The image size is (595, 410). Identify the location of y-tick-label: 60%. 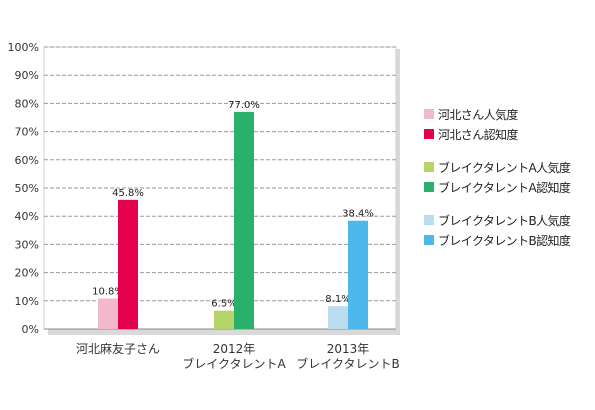
(27, 160).